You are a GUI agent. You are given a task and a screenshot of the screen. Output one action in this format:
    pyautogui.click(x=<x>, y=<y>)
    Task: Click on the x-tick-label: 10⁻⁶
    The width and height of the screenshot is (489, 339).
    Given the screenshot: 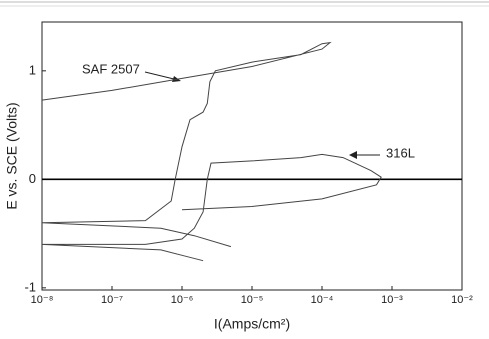 What is the action you would take?
    pyautogui.click(x=182, y=300)
    